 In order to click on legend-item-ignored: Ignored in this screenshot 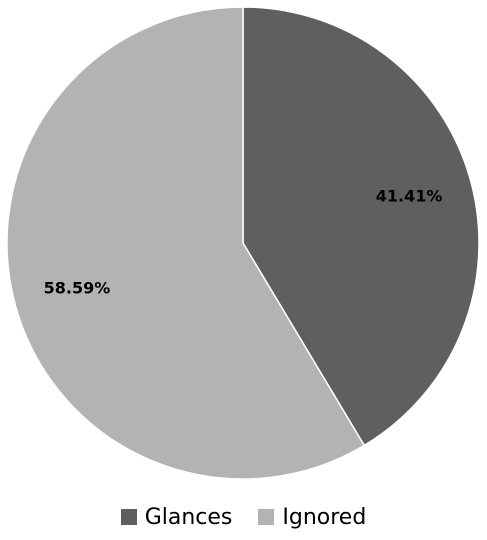, I will do `click(312, 517)`.